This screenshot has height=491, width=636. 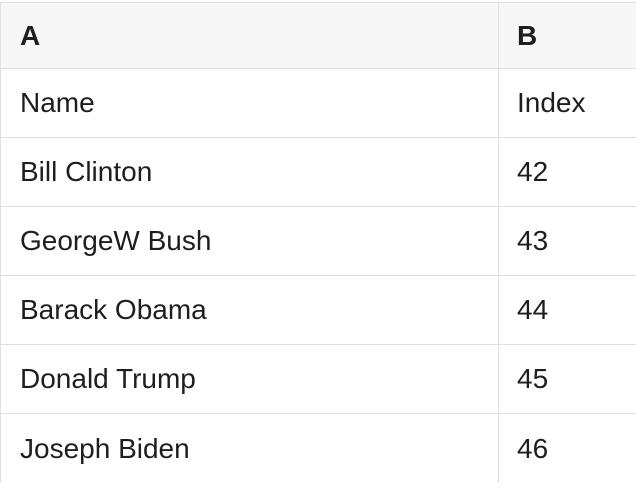 I want to click on column-header-b: B, so click(x=567, y=35).